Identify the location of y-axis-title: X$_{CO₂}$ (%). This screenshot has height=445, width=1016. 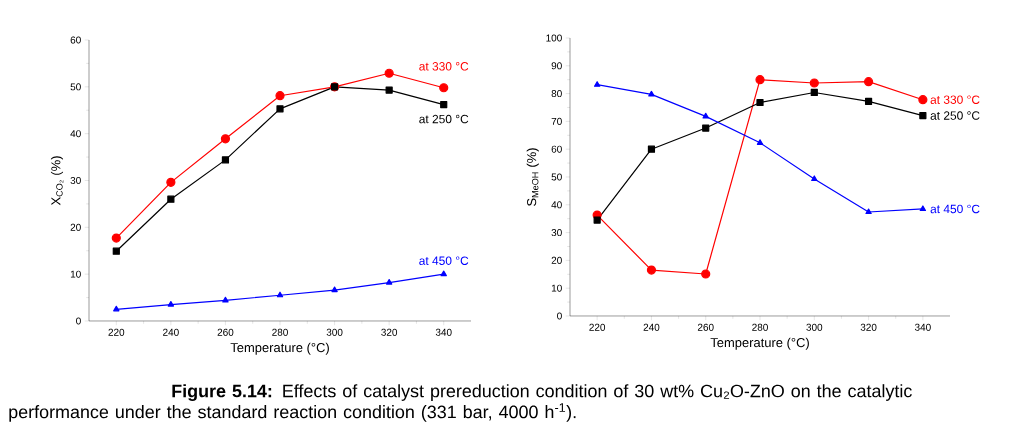
(57, 181).